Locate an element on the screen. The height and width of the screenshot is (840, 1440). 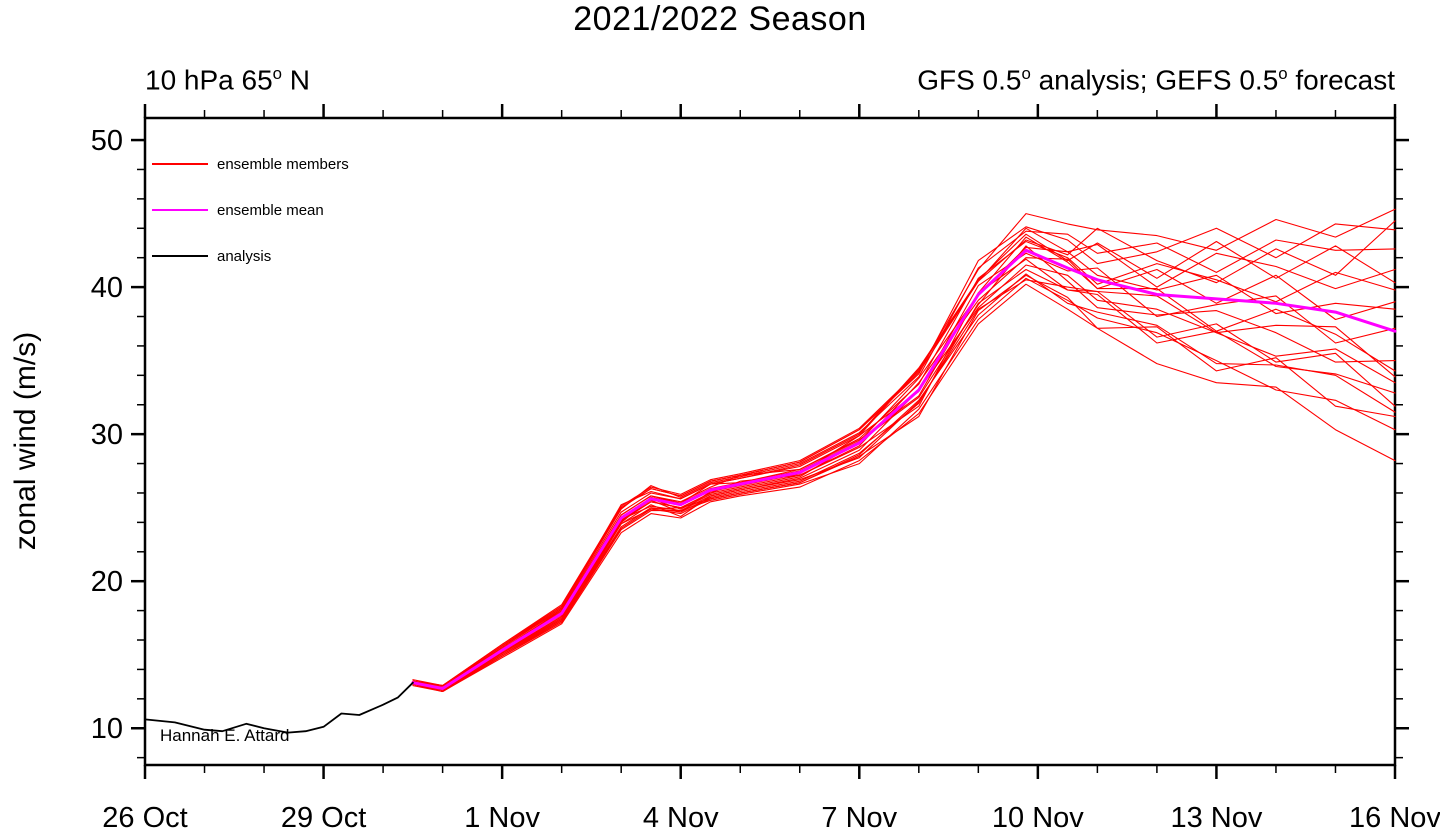
y-tick-label: 20 is located at coordinates (107, 582).